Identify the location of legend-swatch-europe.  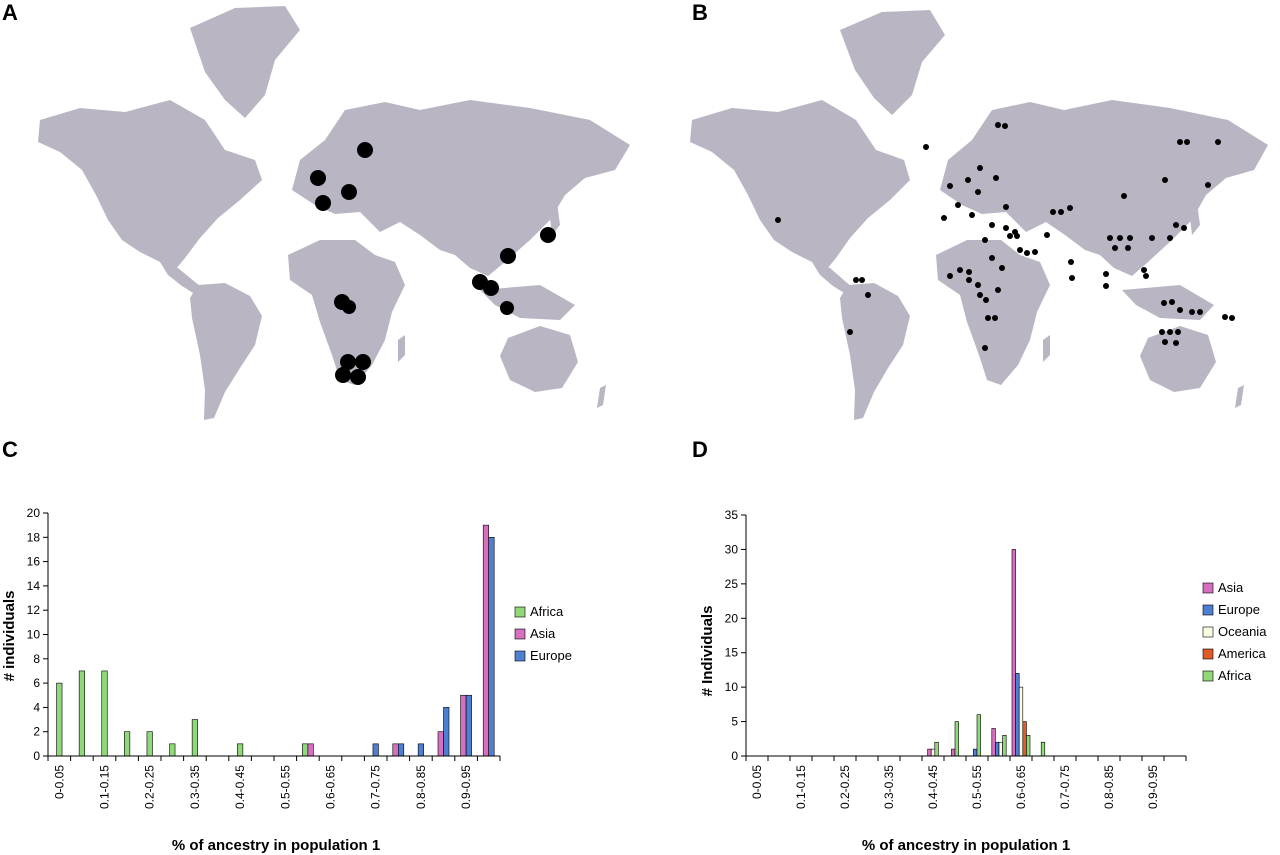
(520, 656).